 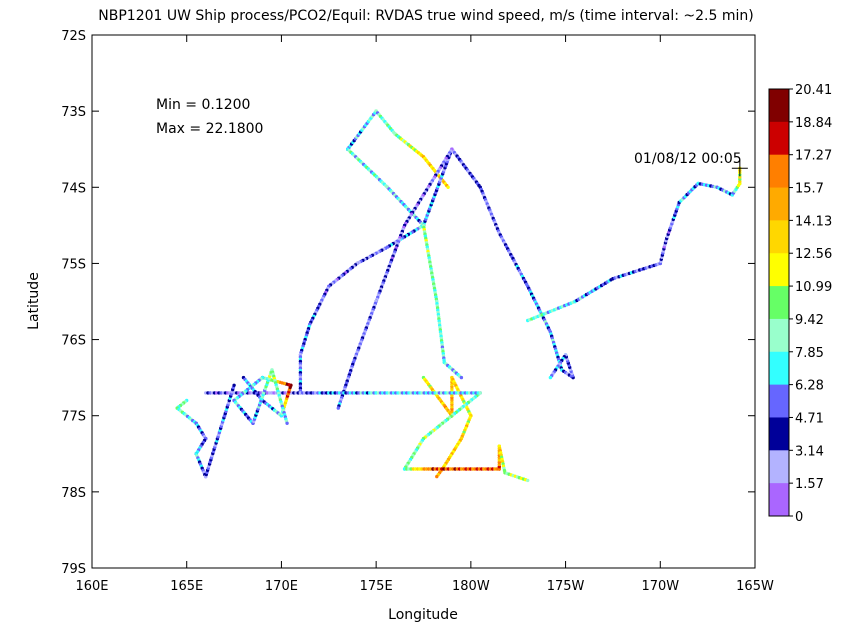 I want to click on end-marker-cross-icon, so click(x=739, y=168).